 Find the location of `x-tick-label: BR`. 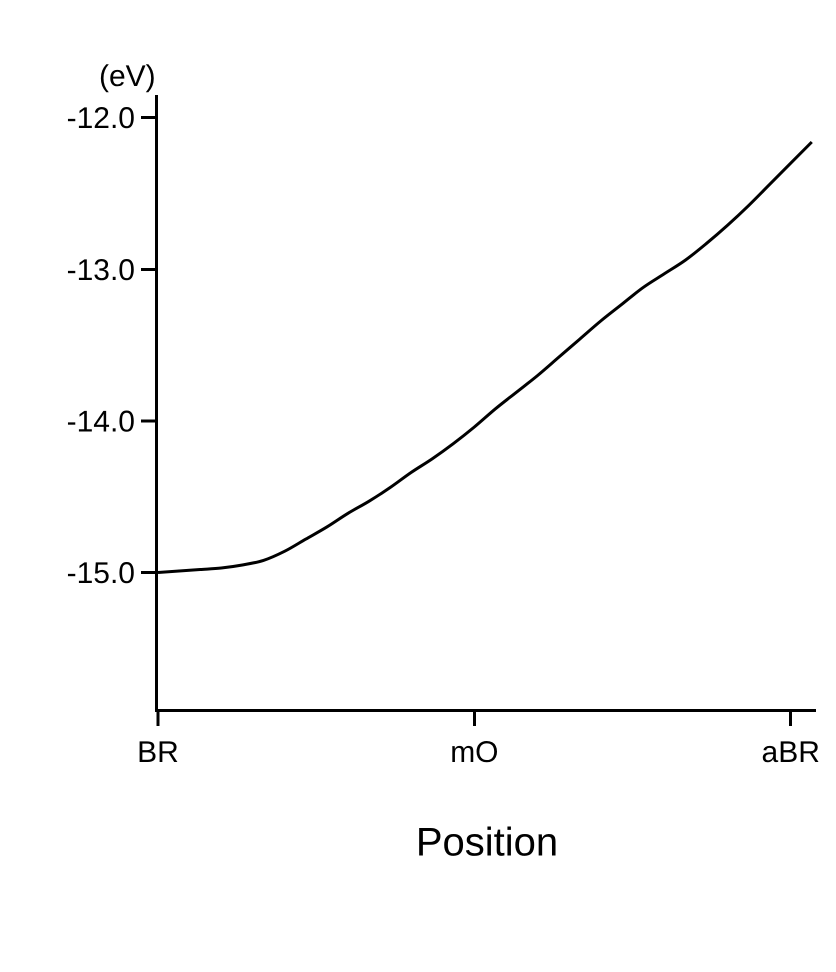

x-tick-label: BR is located at coordinates (158, 752).